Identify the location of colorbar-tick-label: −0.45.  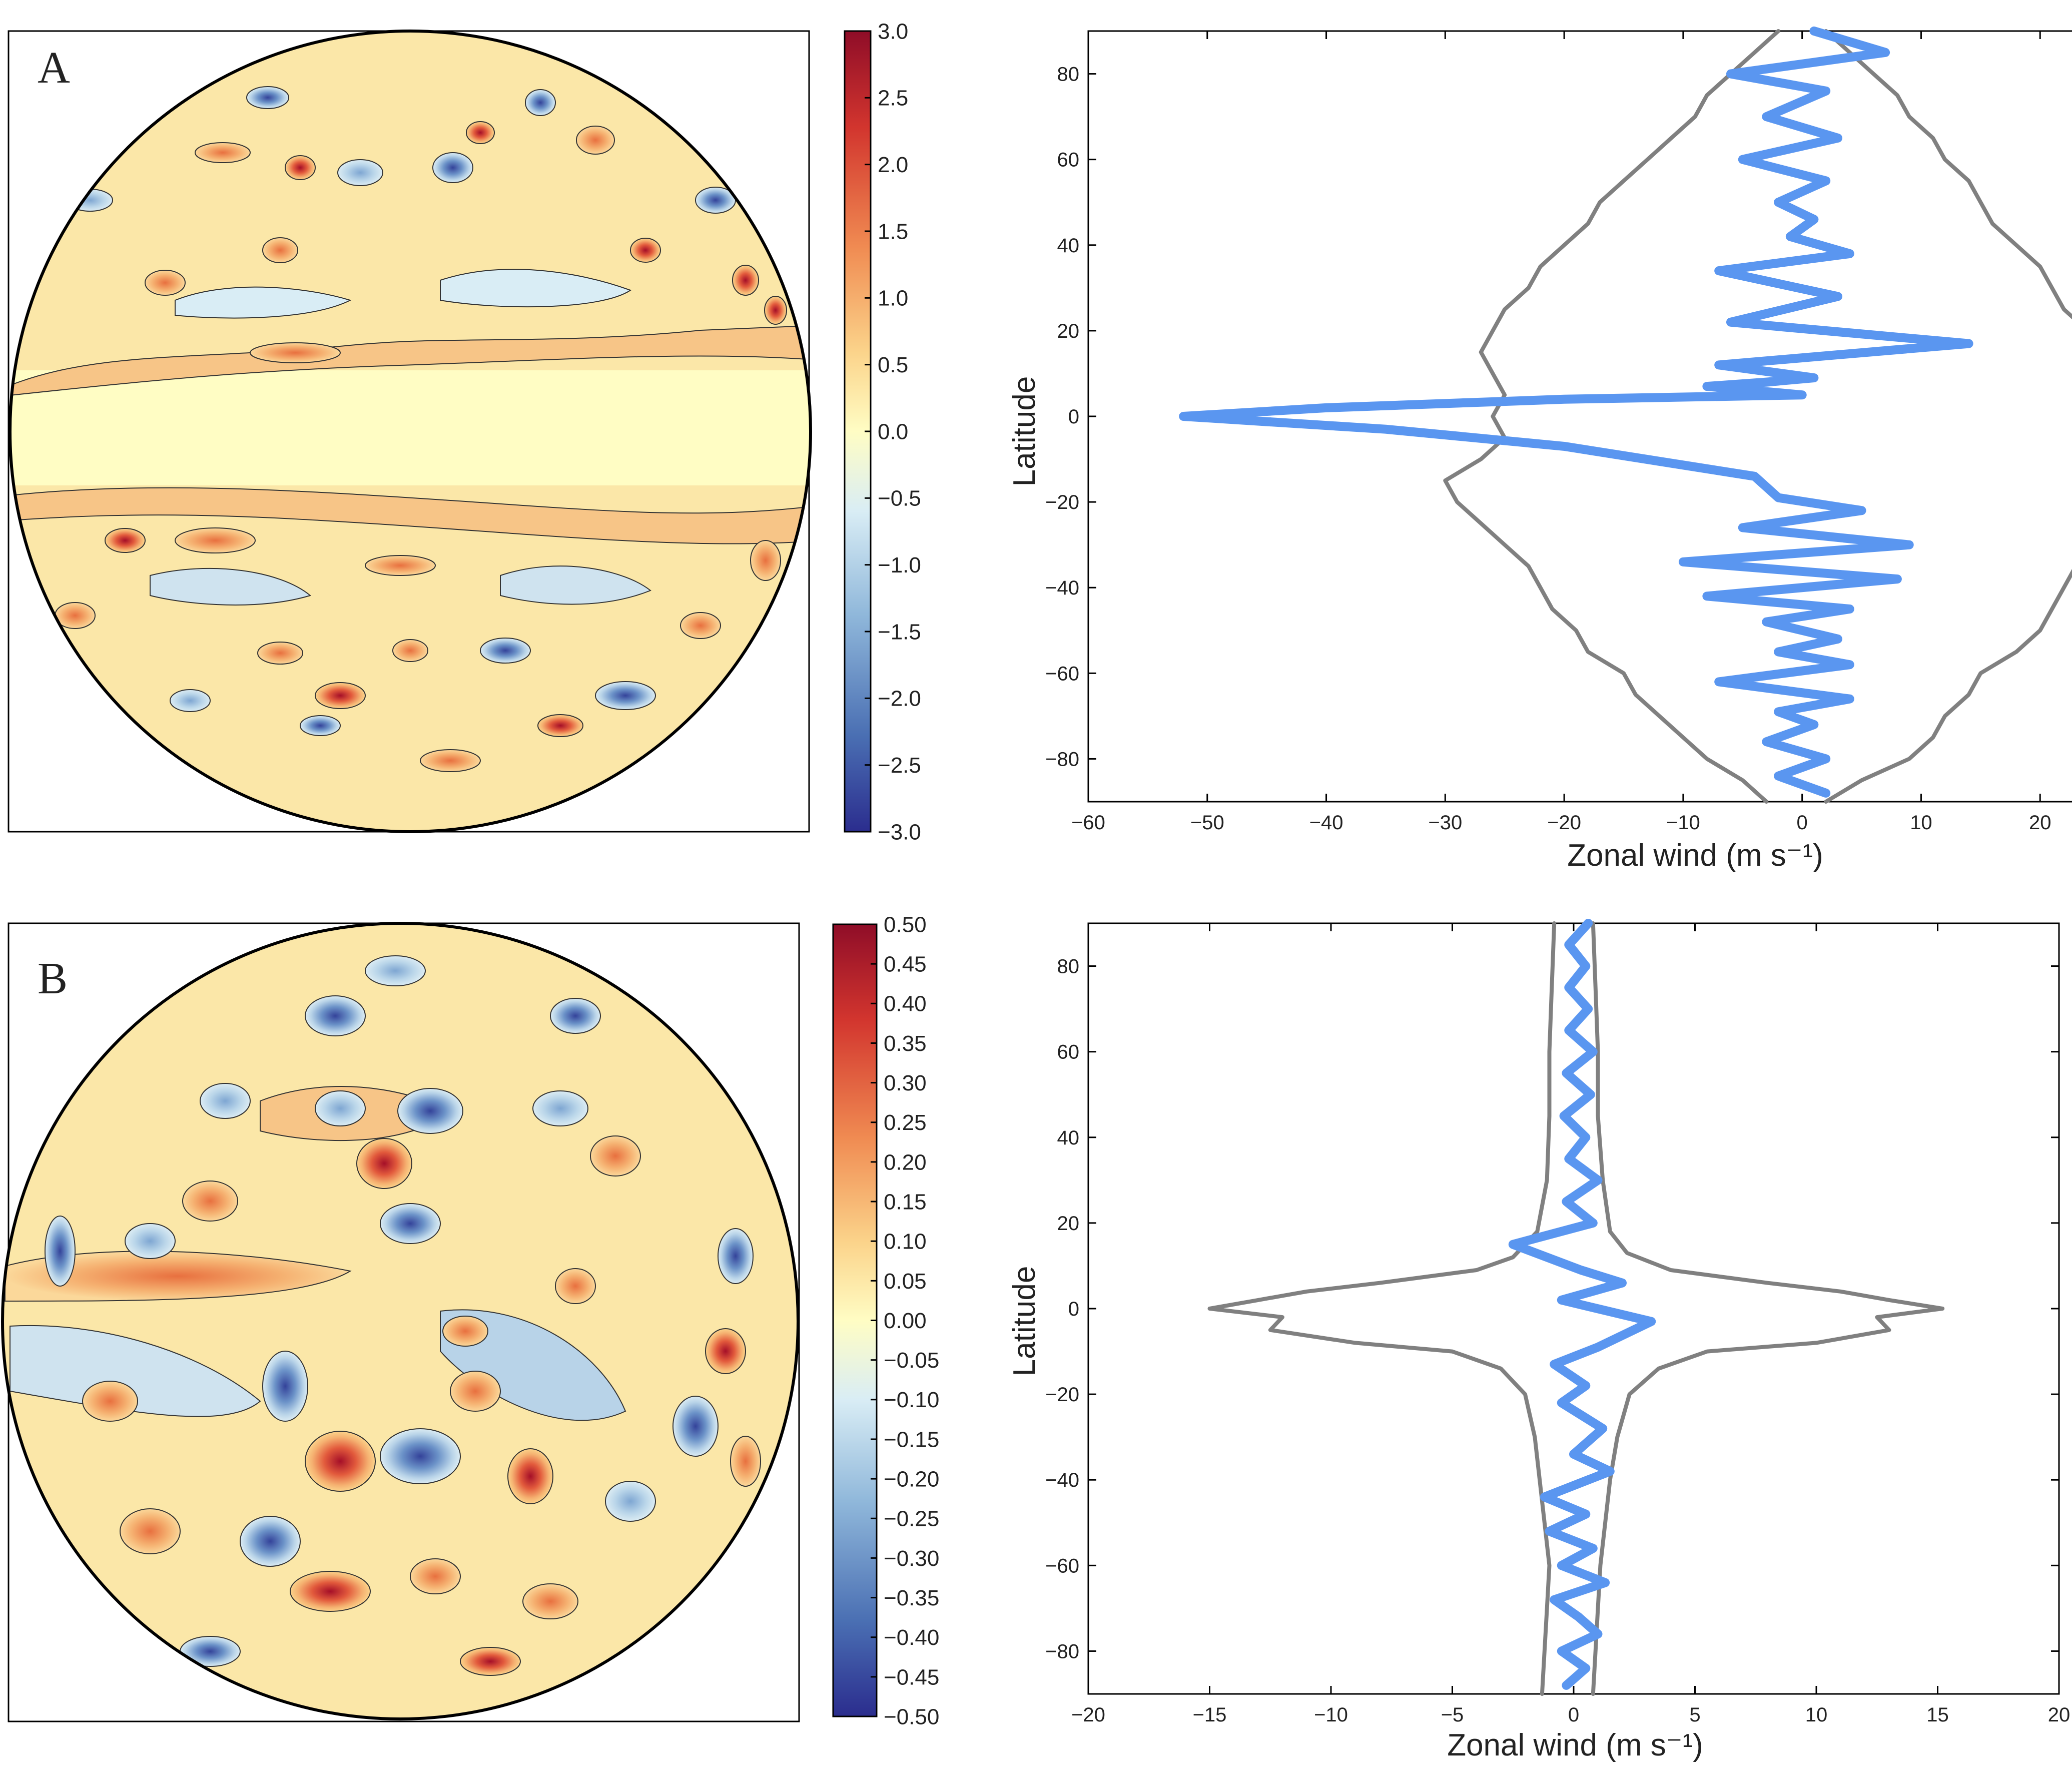
(911, 1677).